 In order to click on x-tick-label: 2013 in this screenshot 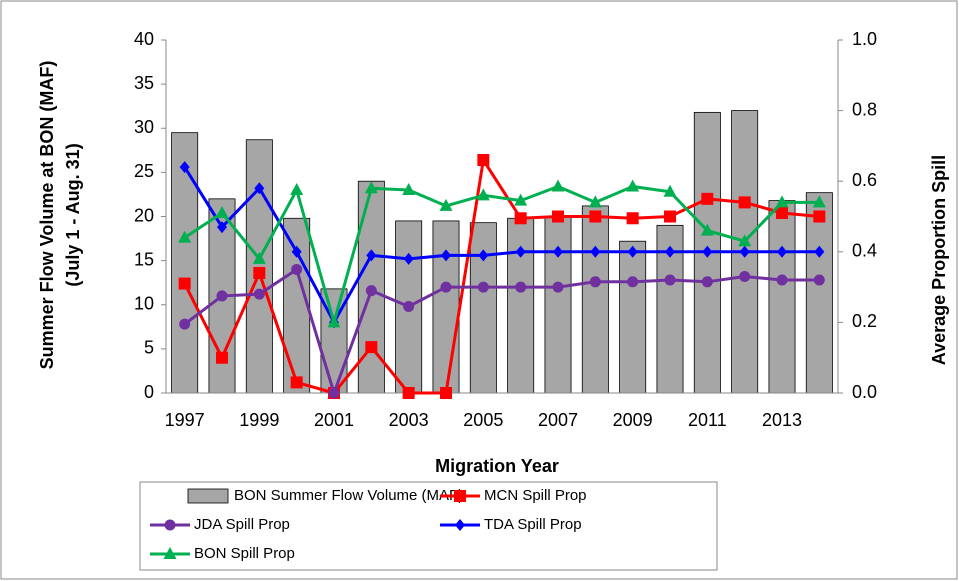, I will do `click(782, 420)`.